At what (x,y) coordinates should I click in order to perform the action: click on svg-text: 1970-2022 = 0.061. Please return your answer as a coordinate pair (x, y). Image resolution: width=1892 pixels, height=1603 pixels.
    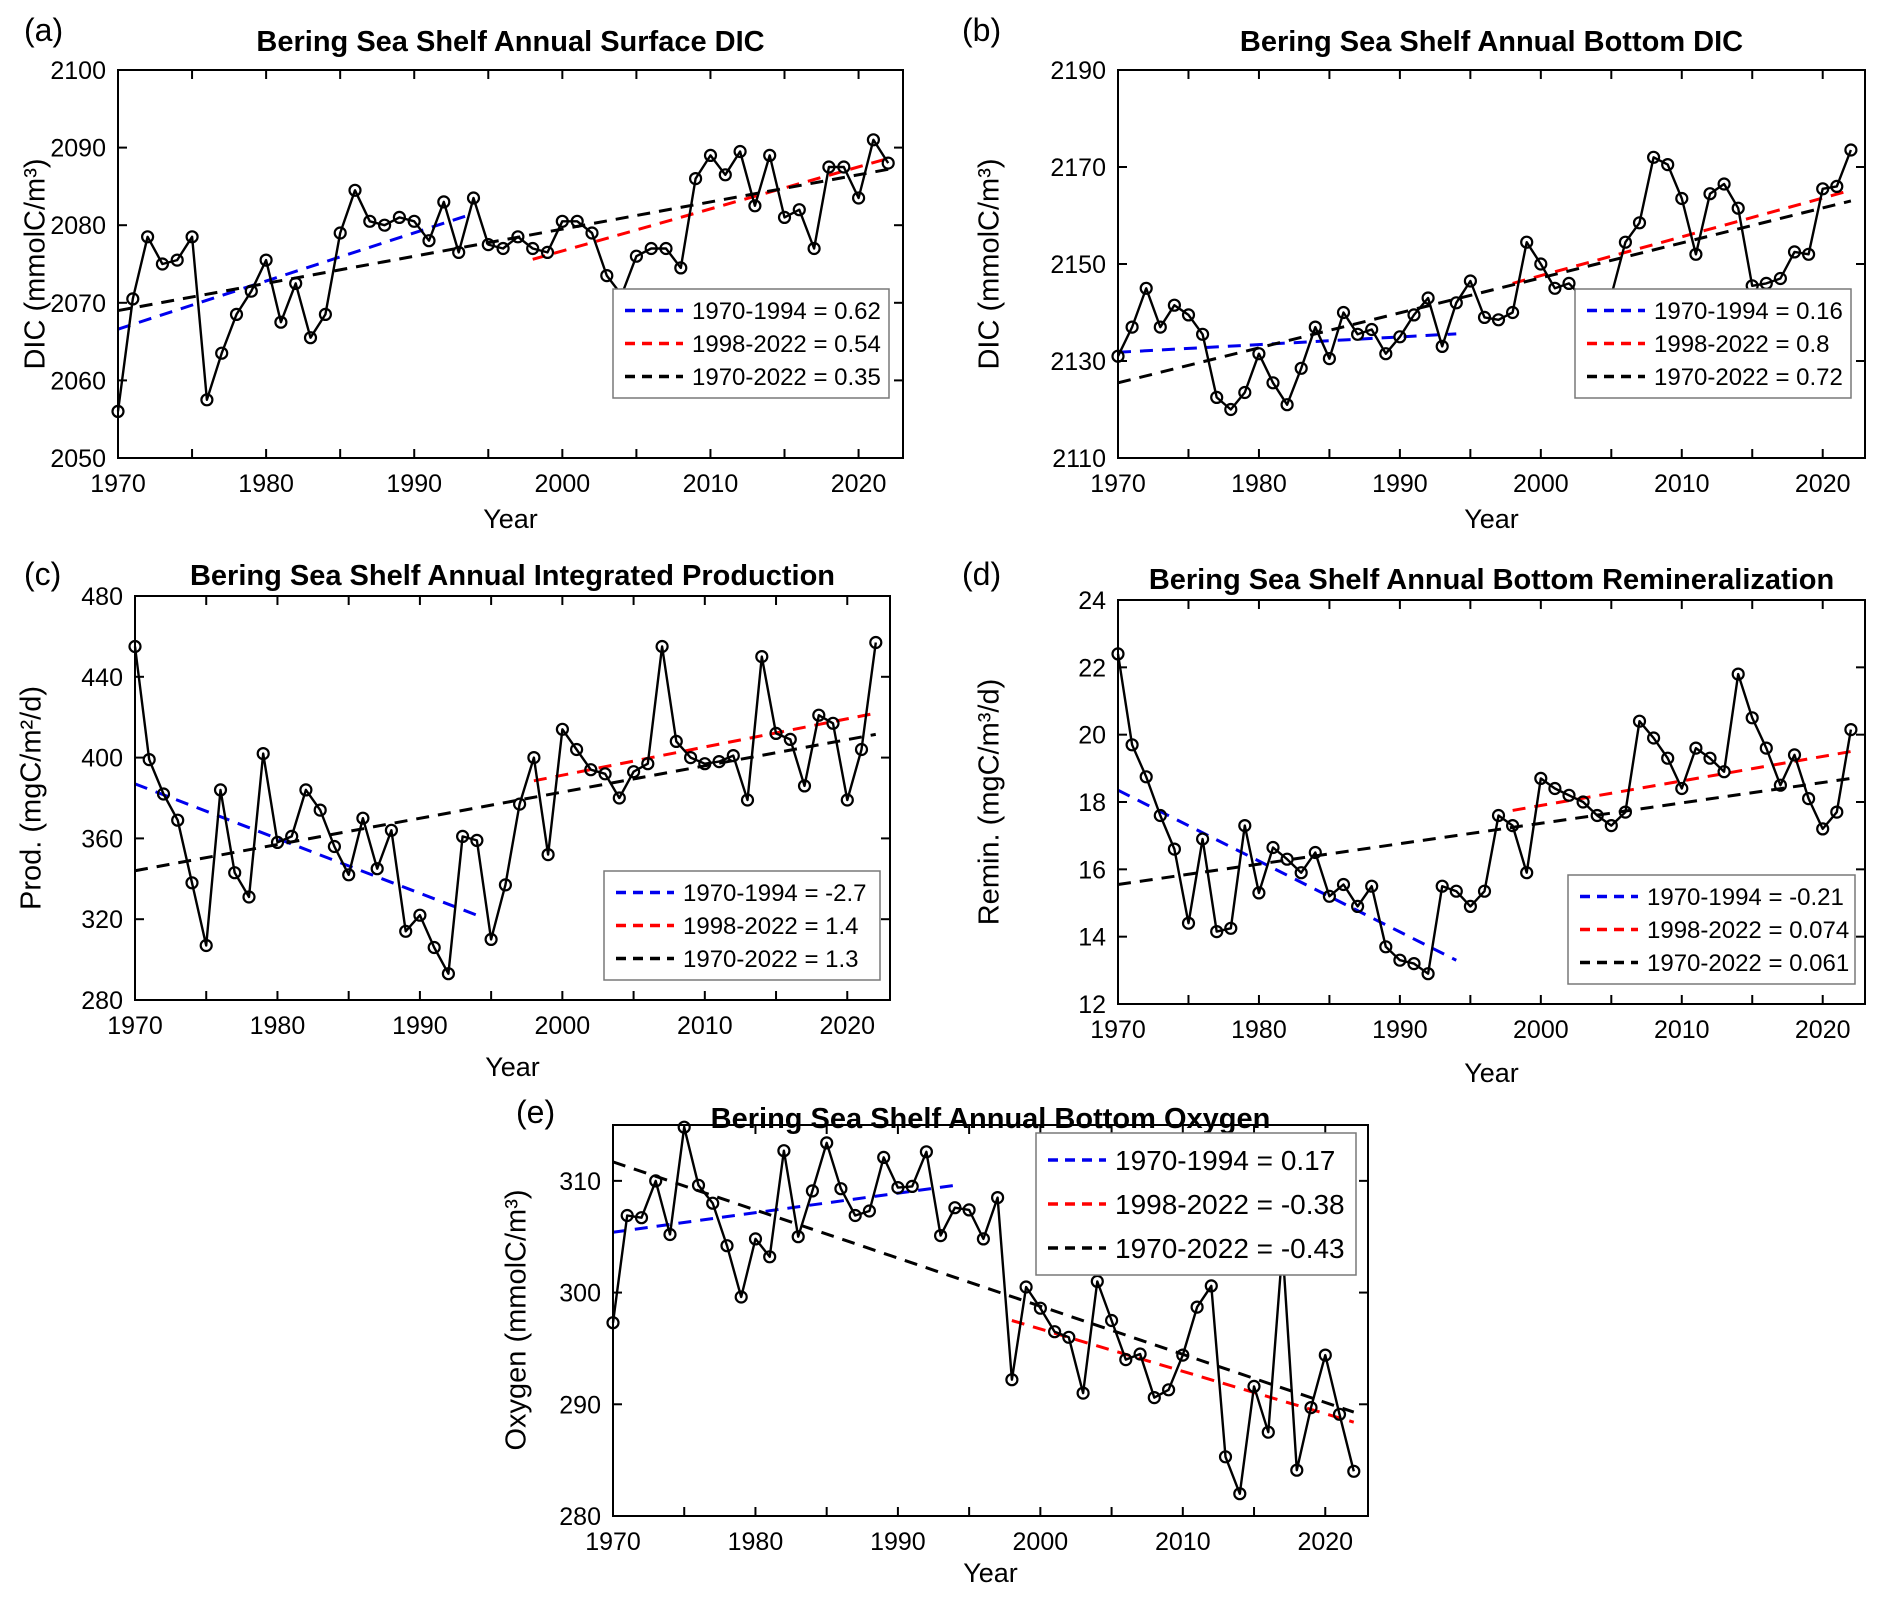
    Looking at the image, I should click on (1748, 963).